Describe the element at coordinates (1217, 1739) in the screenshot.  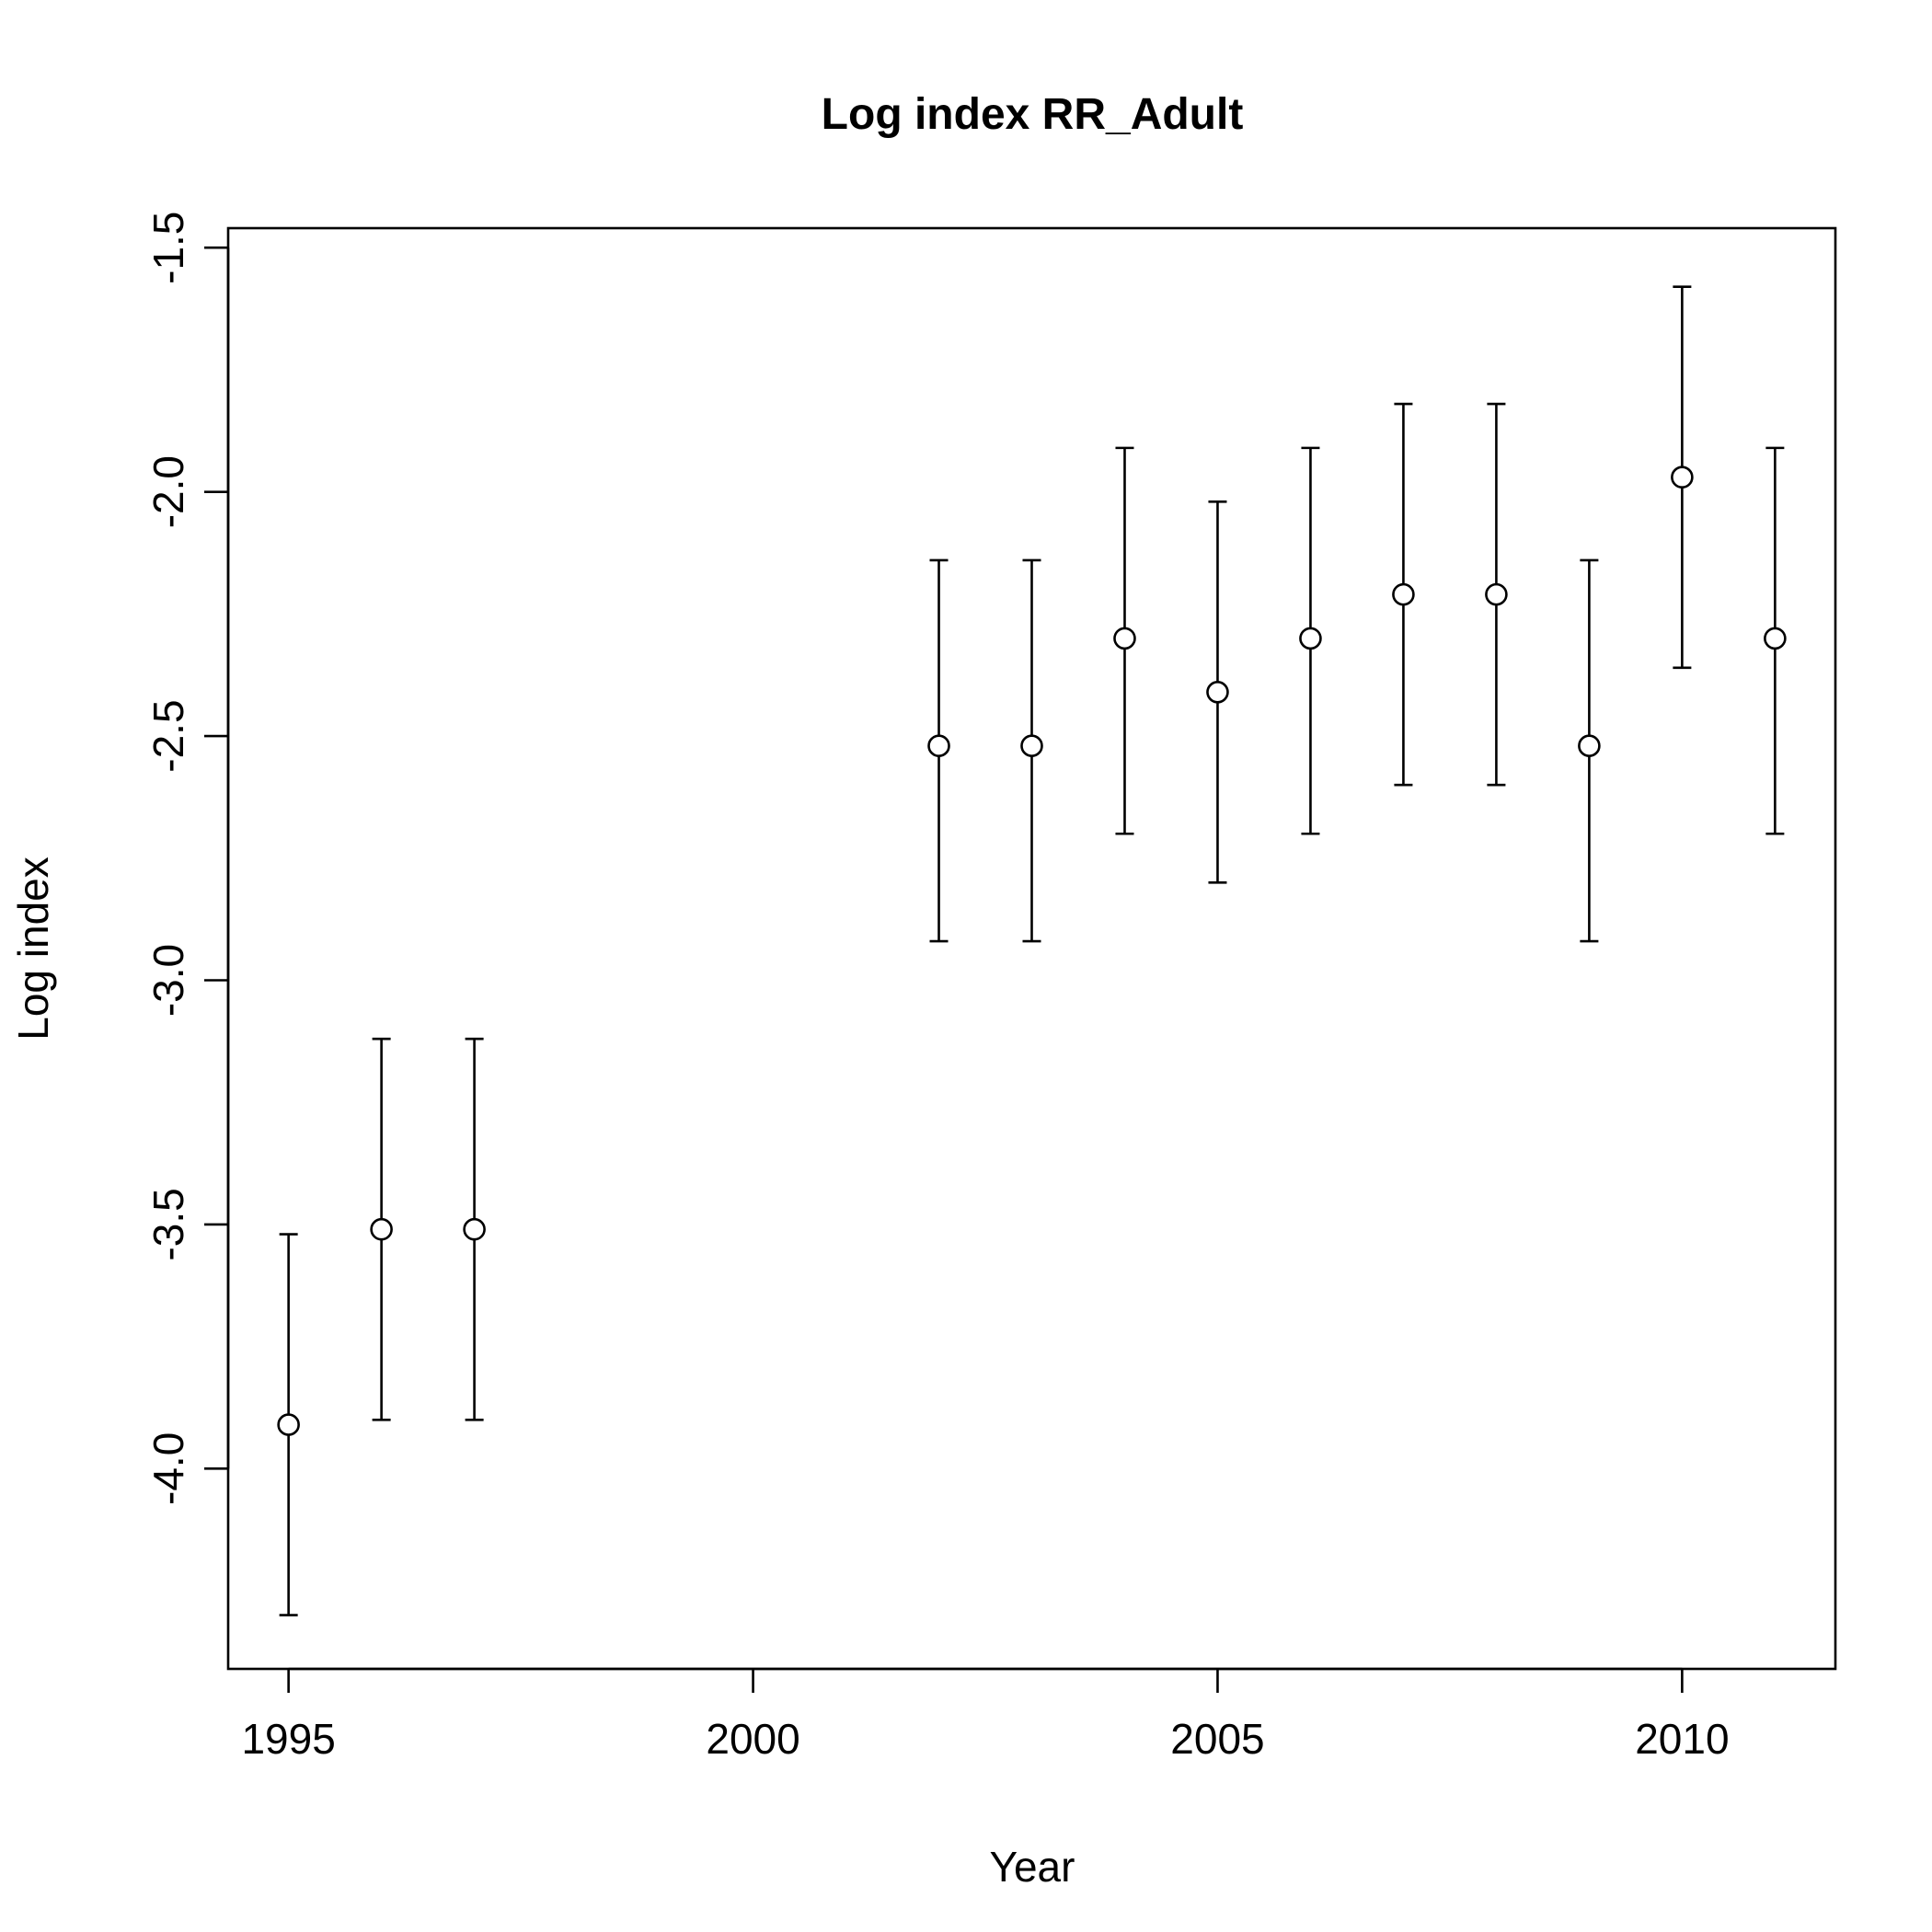
I see `x-tick-label: 2005` at that location.